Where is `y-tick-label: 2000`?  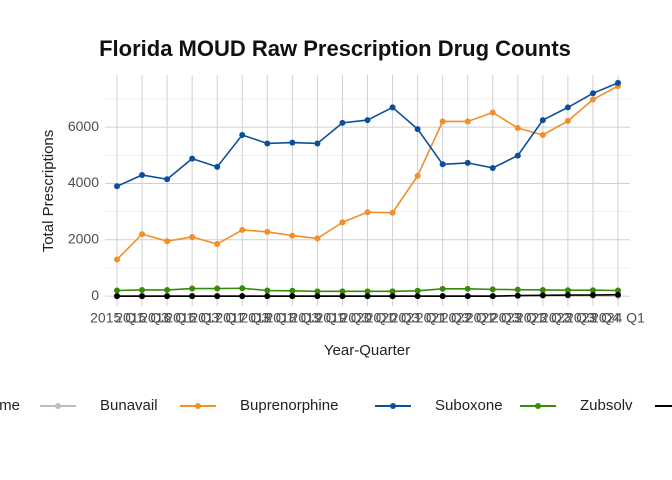 y-tick-label: 2000 is located at coordinates (83, 239).